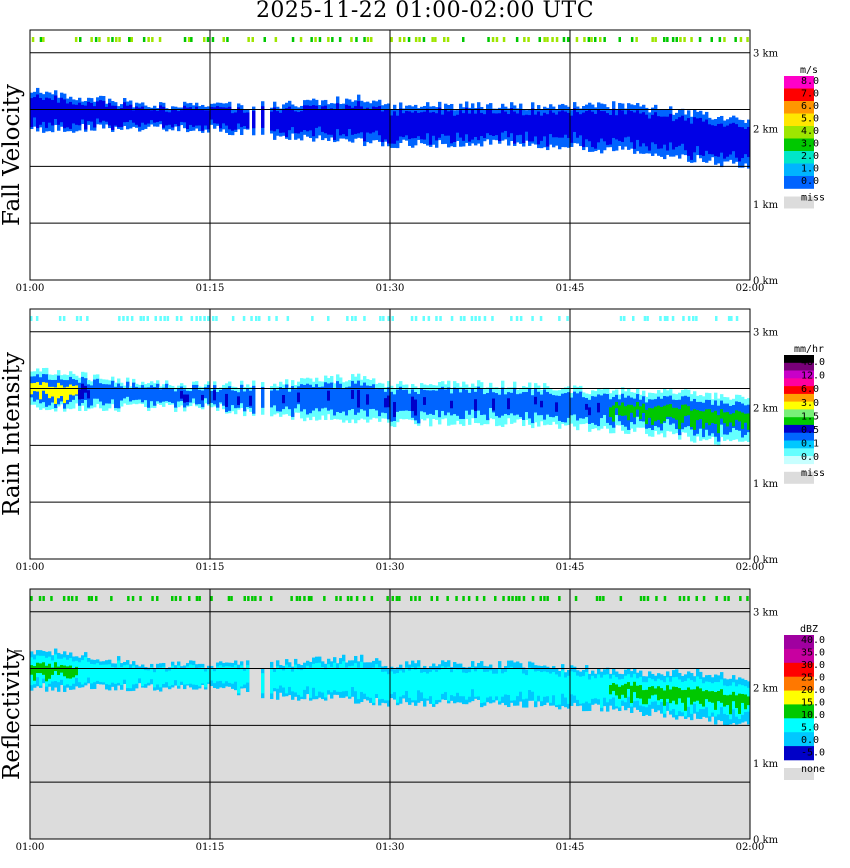  Describe the element at coordinates (809, 70) in the screenshot. I see `legend-unit: m/s` at that location.